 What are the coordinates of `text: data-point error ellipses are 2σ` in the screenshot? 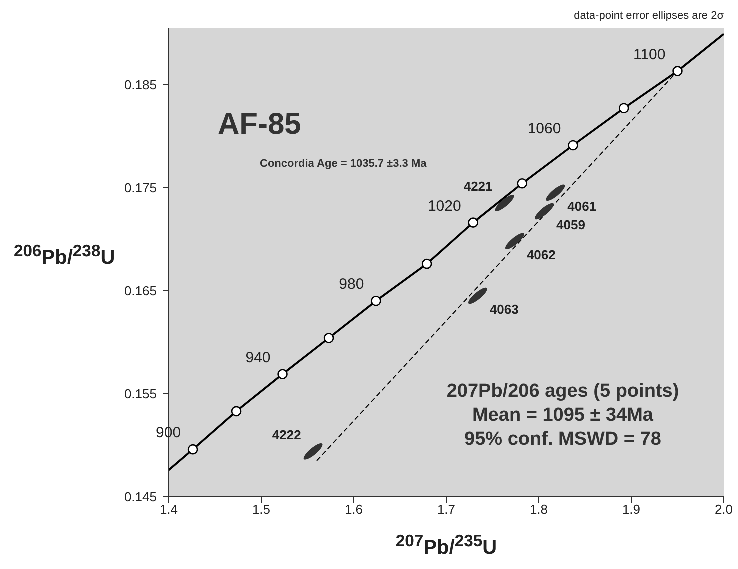 It's located at (649, 16).